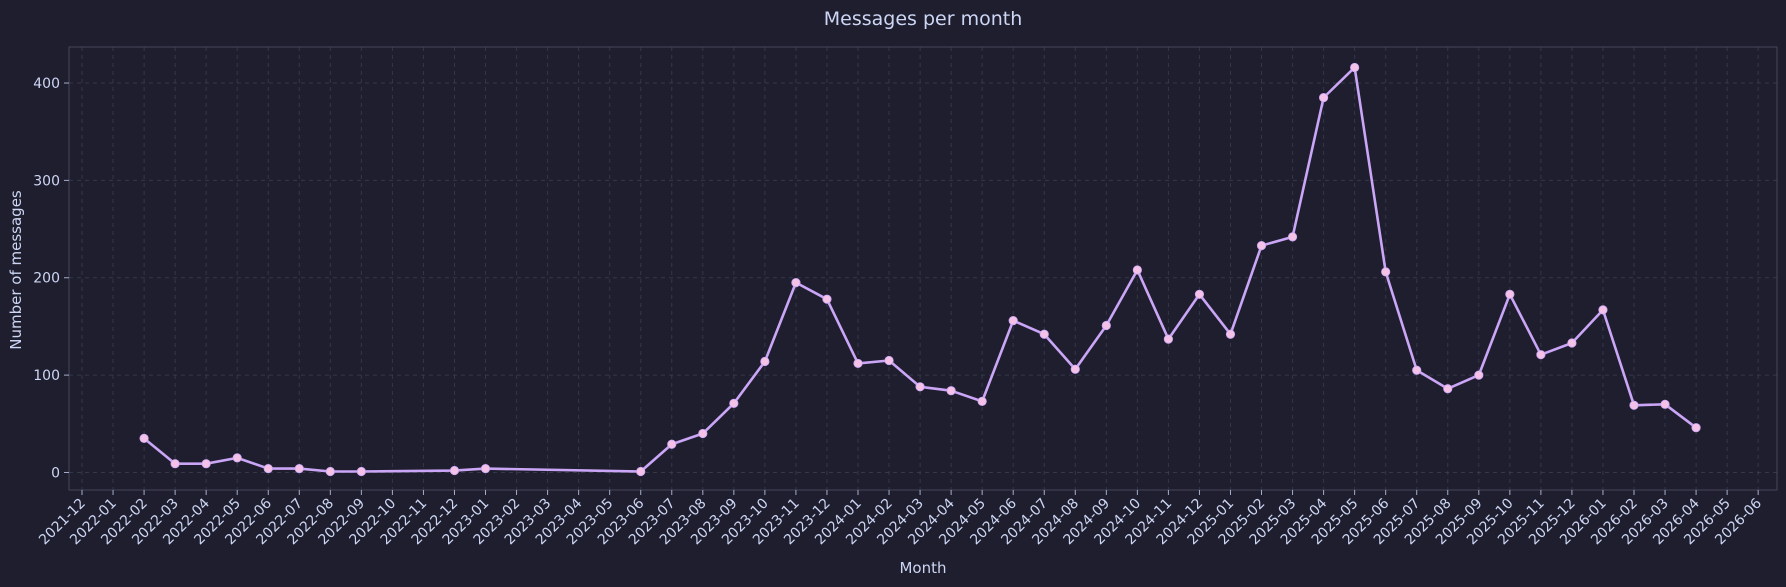  Describe the element at coordinates (46, 279) in the screenshot. I see `y-tick-label: 200` at that location.